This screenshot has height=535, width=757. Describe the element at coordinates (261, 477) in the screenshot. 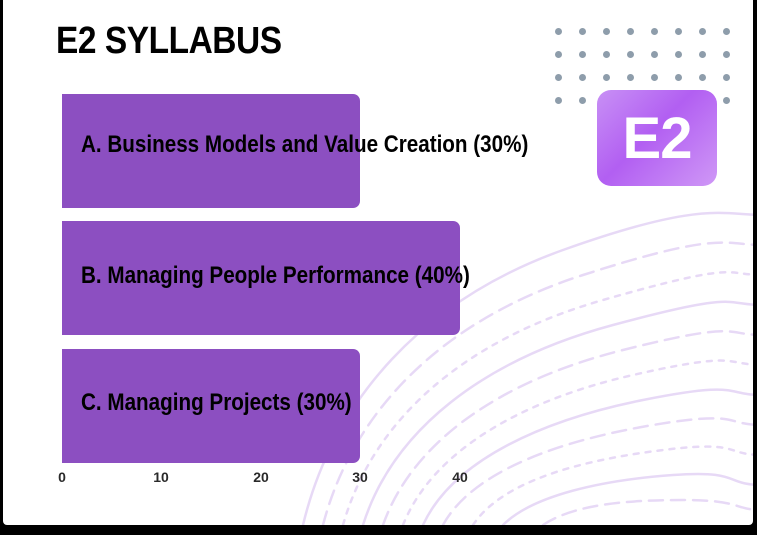

I see `x-tick-20: 20` at that location.